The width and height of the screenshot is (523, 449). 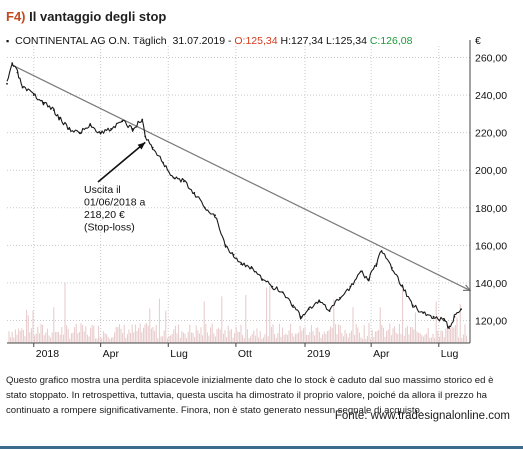 I want to click on instrument-square-icon: ▪, so click(x=8, y=41).